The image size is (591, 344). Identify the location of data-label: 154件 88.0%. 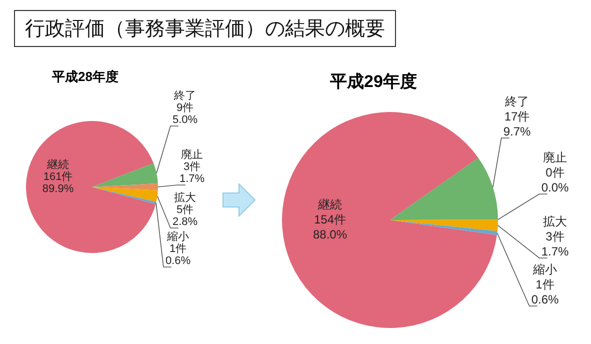
(330, 227).